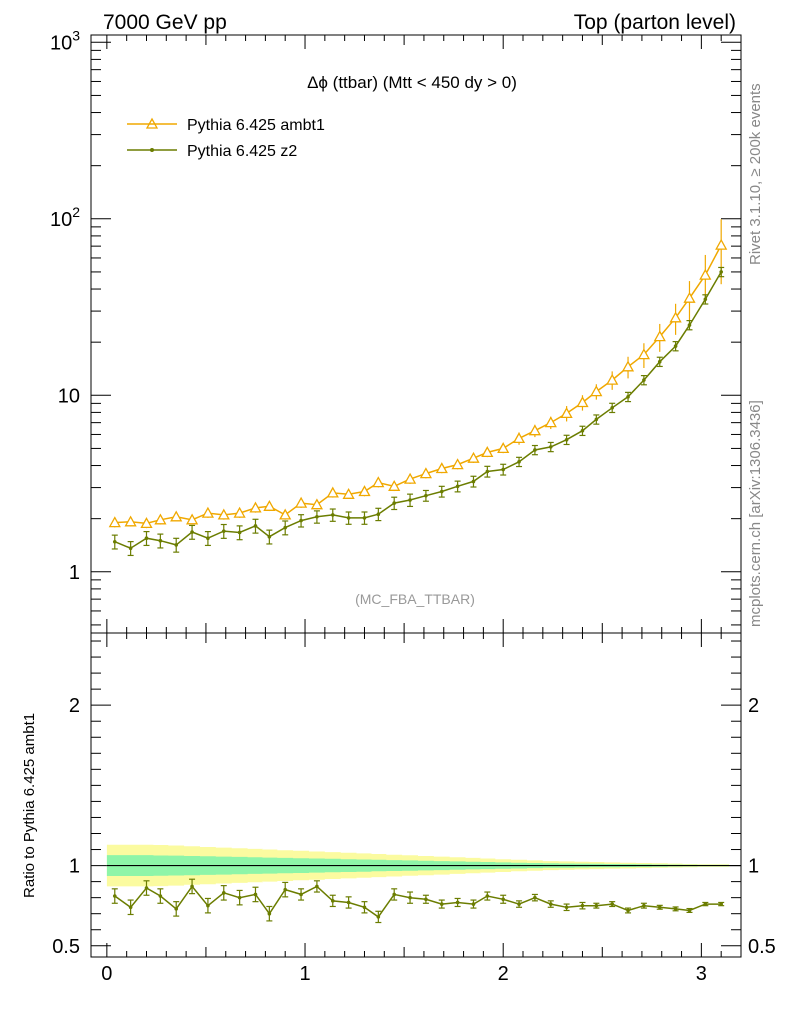 The height and width of the screenshot is (1024, 786). Describe the element at coordinates (655, 22) in the screenshot. I see `header-right: Top (parton level)` at that location.